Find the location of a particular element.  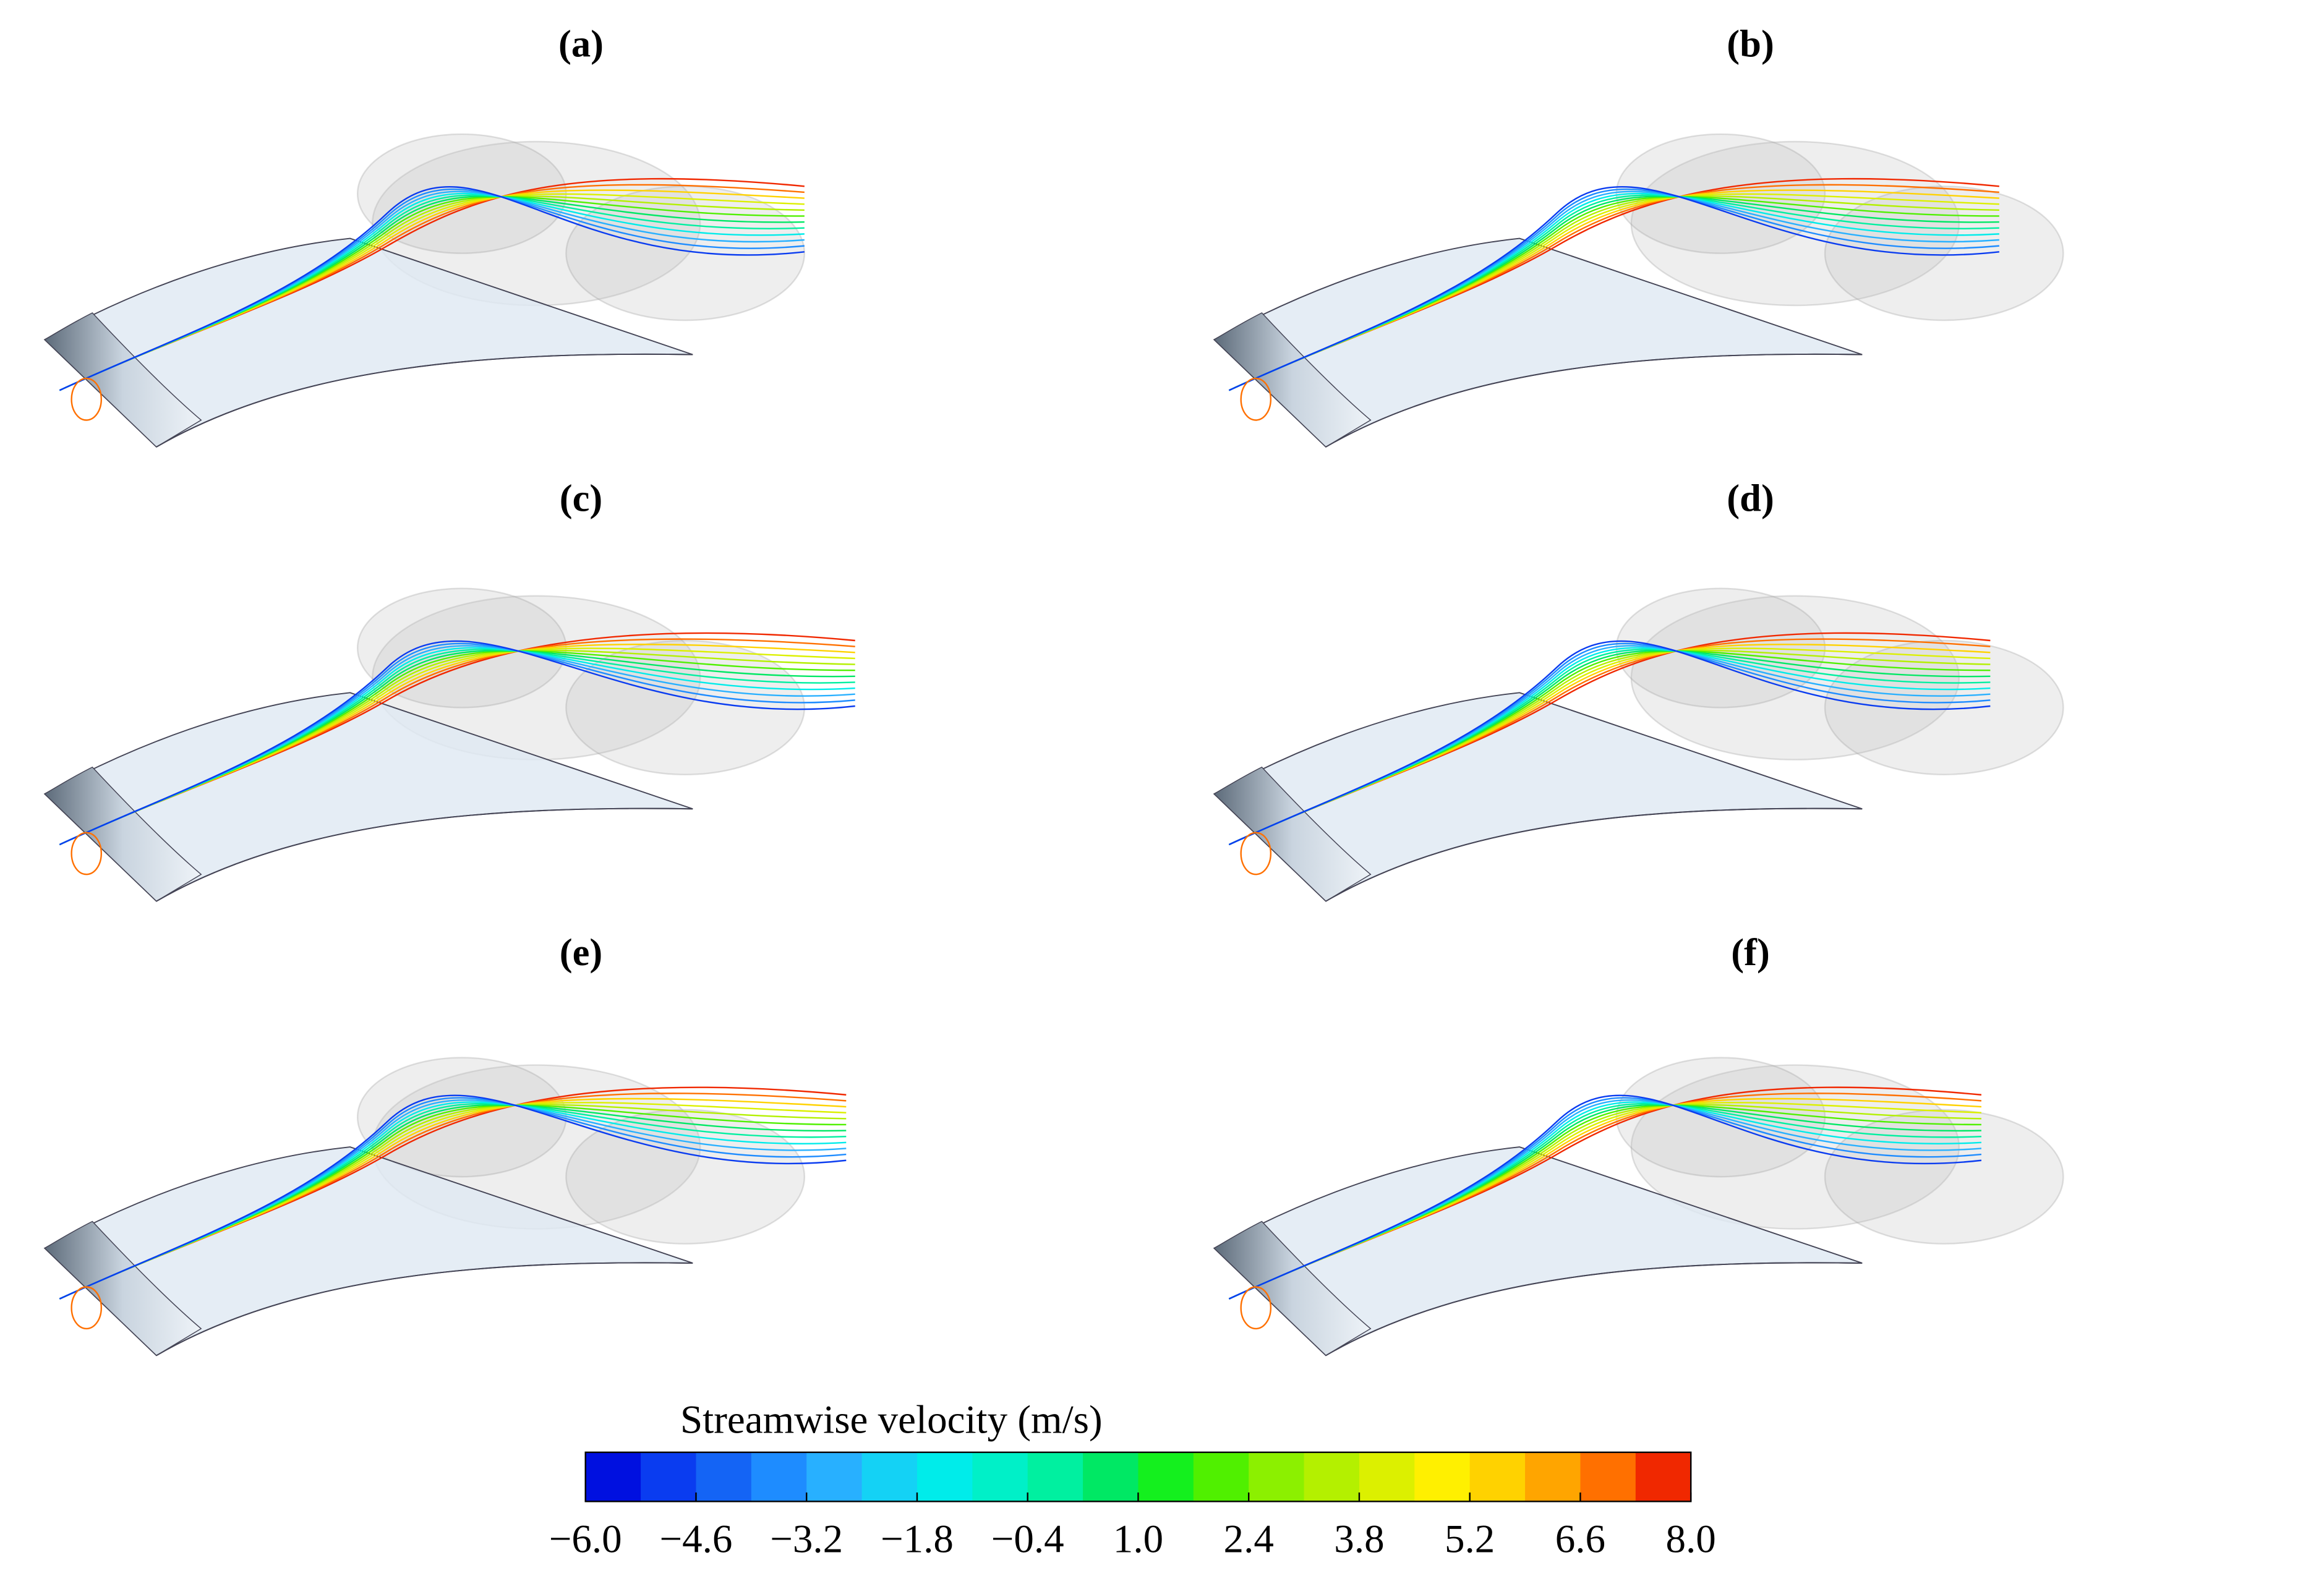

panel: (f) is located at coordinates (1638, 1144).